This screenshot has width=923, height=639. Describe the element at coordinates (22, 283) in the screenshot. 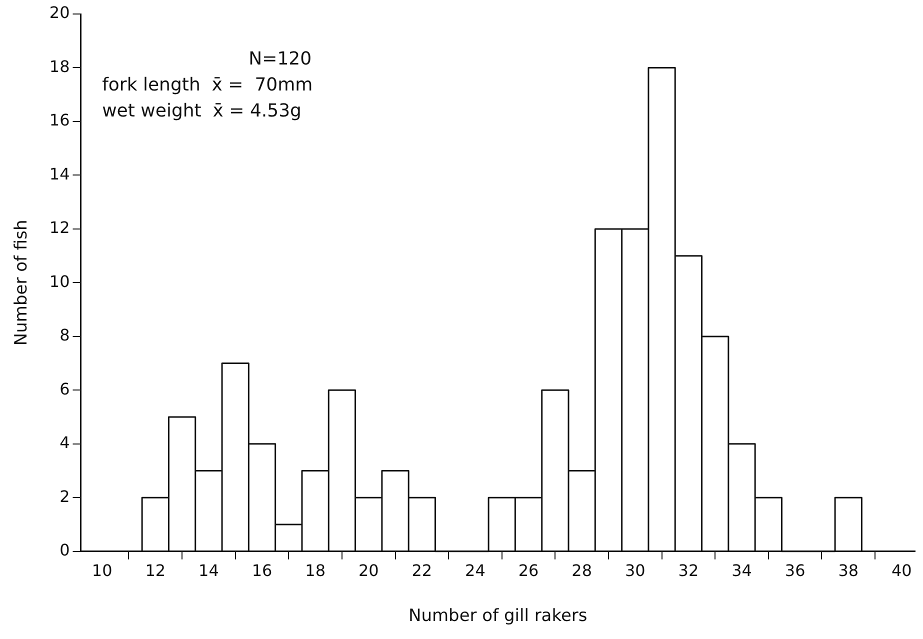

I see `y-axis-title: Number of fish` at that location.